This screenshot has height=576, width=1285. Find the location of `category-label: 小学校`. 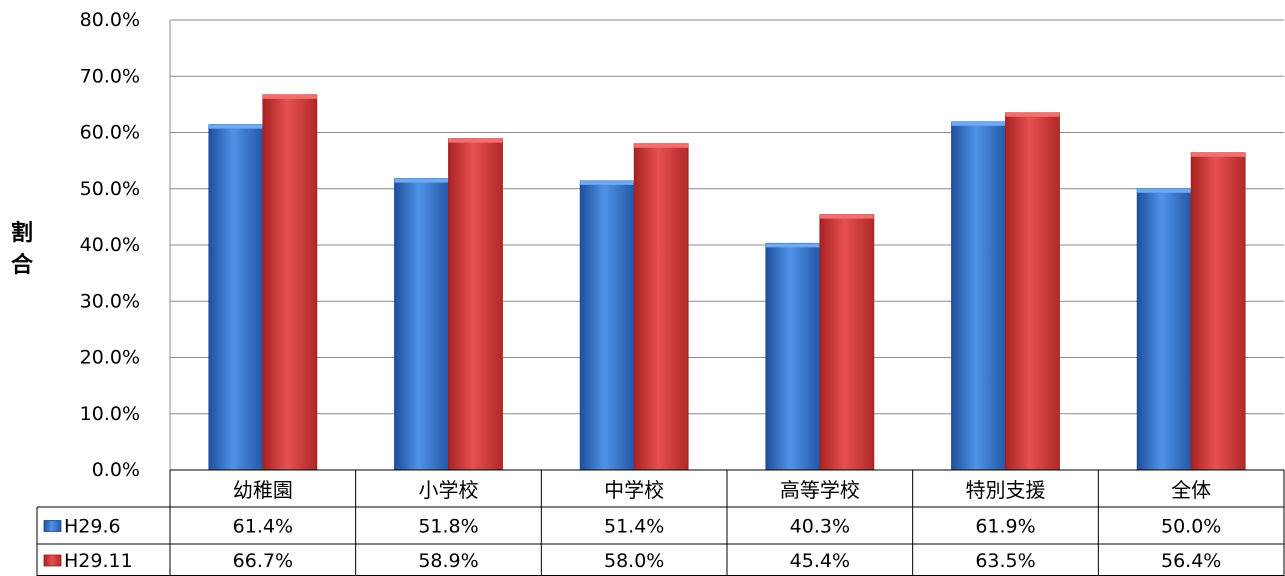

category-label: 小学校 is located at coordinates (449, 490).